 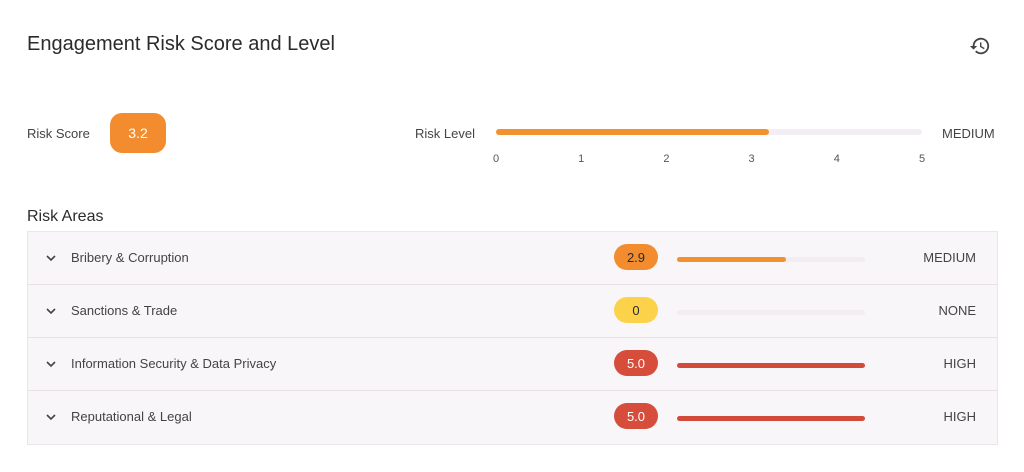 I want to click on risk-level-tick: 0, so click(x=496, y=159).